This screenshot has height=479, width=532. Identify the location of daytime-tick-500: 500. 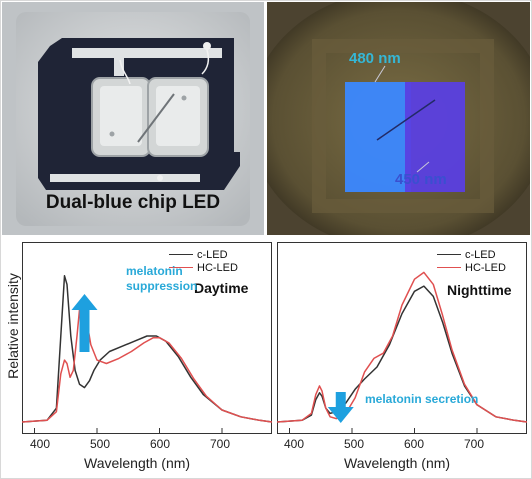
(100, 444).